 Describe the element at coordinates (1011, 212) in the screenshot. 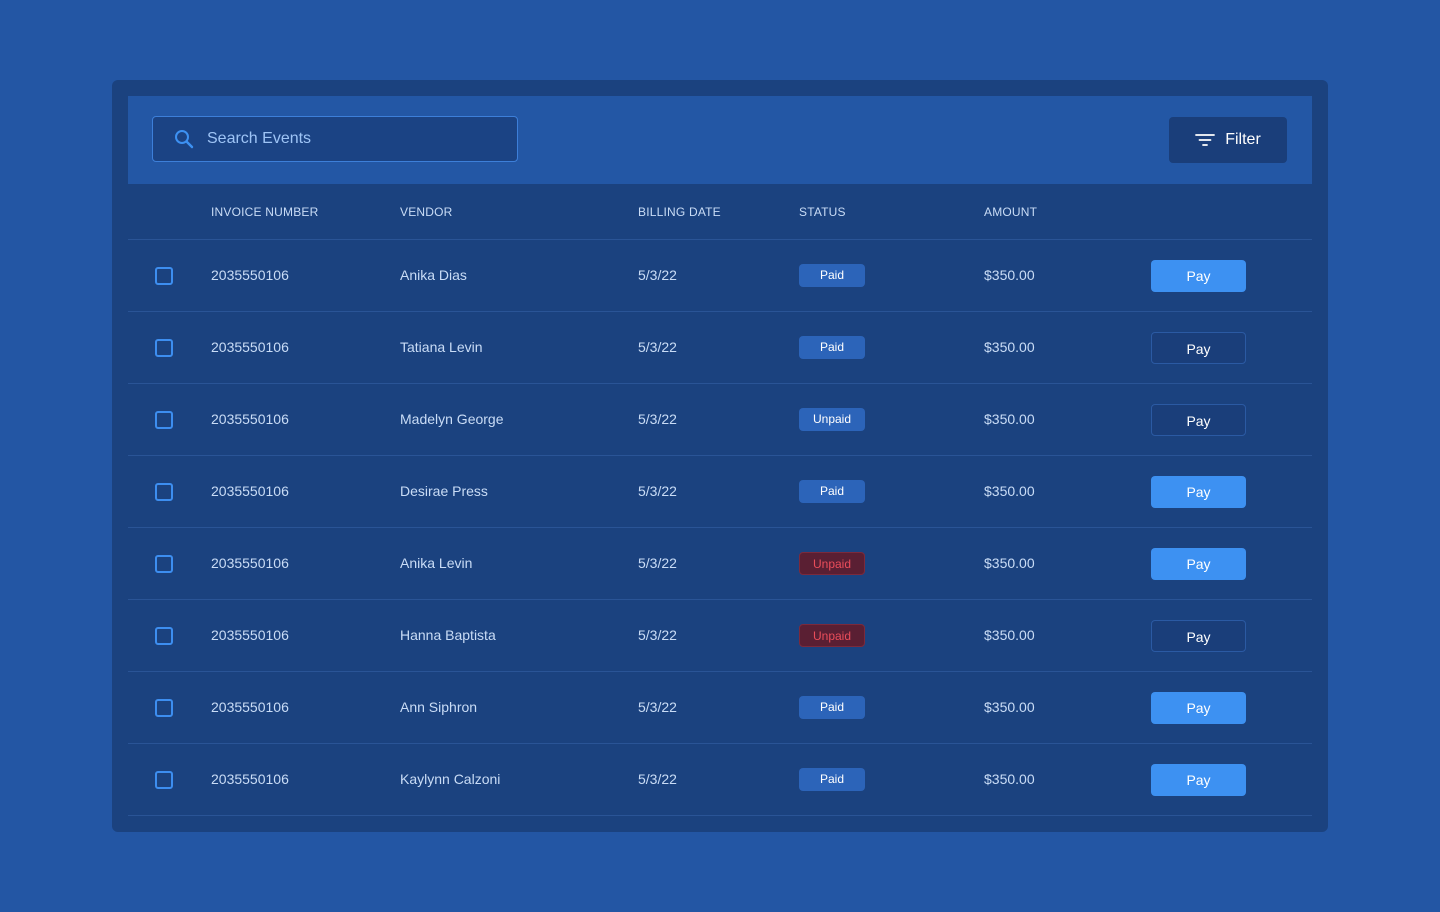

I see `column-header-amount: AMOUNT` at that location.